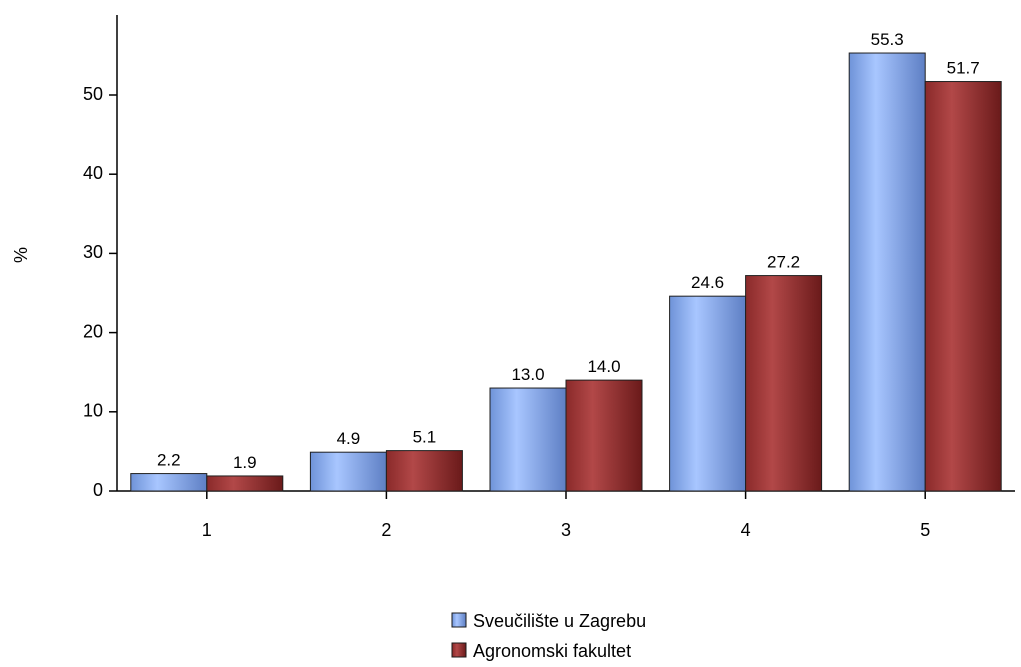 Image resolution: width=1021 pixels, height=667 pixels. Describe the element at coordinates (349, 438) in the screenshot. I see `data-label: 4.9` at that location.